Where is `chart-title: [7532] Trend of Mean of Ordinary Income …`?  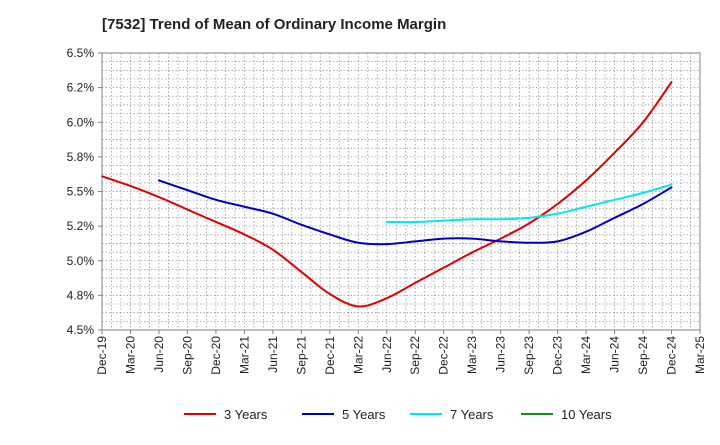
chart-title: [7532] Trend of Mean of Ordinary Income … is located at coordinates (274, 24).